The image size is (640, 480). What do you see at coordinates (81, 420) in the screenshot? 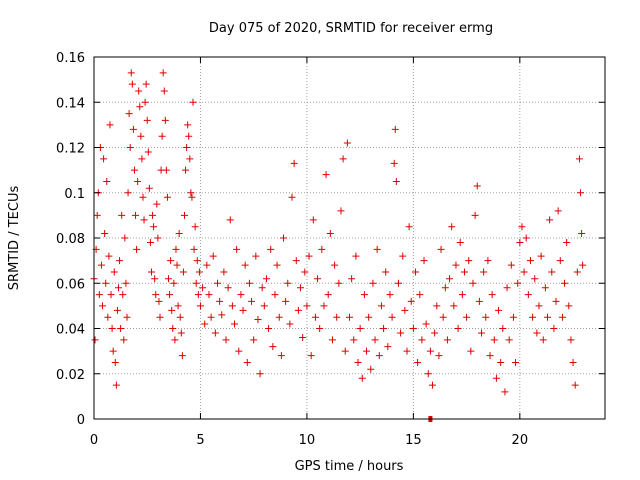
I see `y-tick-label: 0` at bounding box center [81, 420].